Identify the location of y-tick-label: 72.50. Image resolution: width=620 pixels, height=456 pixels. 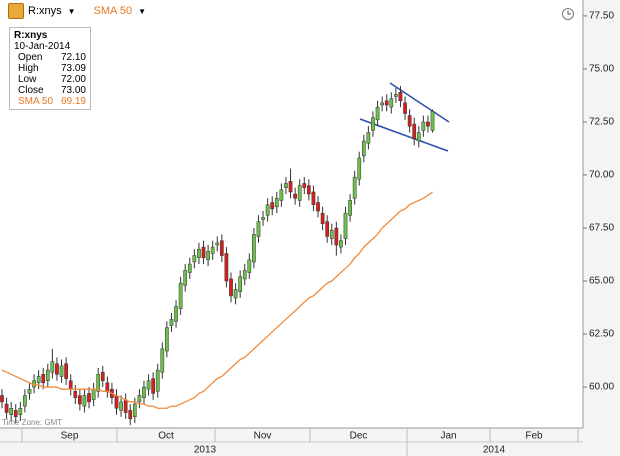
(601, 122).